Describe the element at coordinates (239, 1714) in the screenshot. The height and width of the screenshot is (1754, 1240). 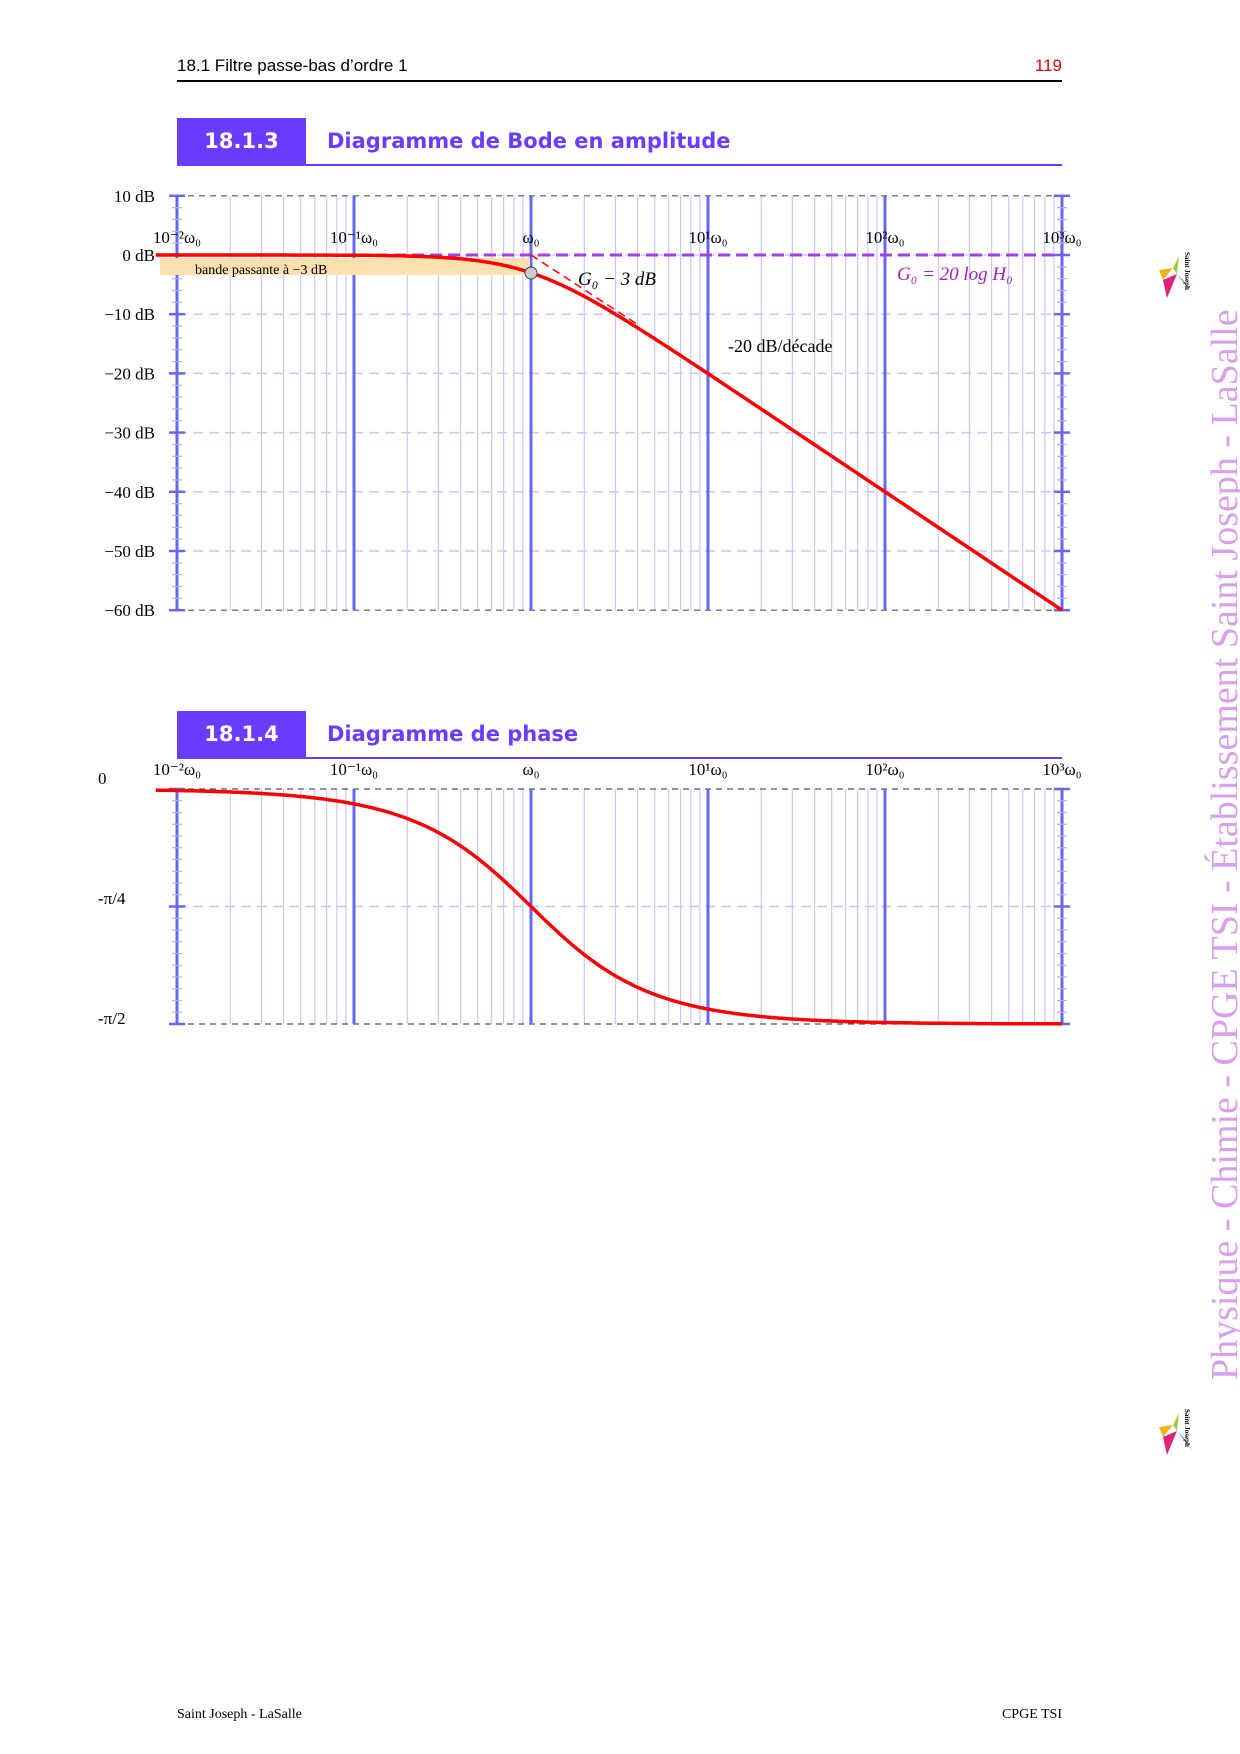
I see `footer-left: Saint Joseph - LaSalle` at that location.